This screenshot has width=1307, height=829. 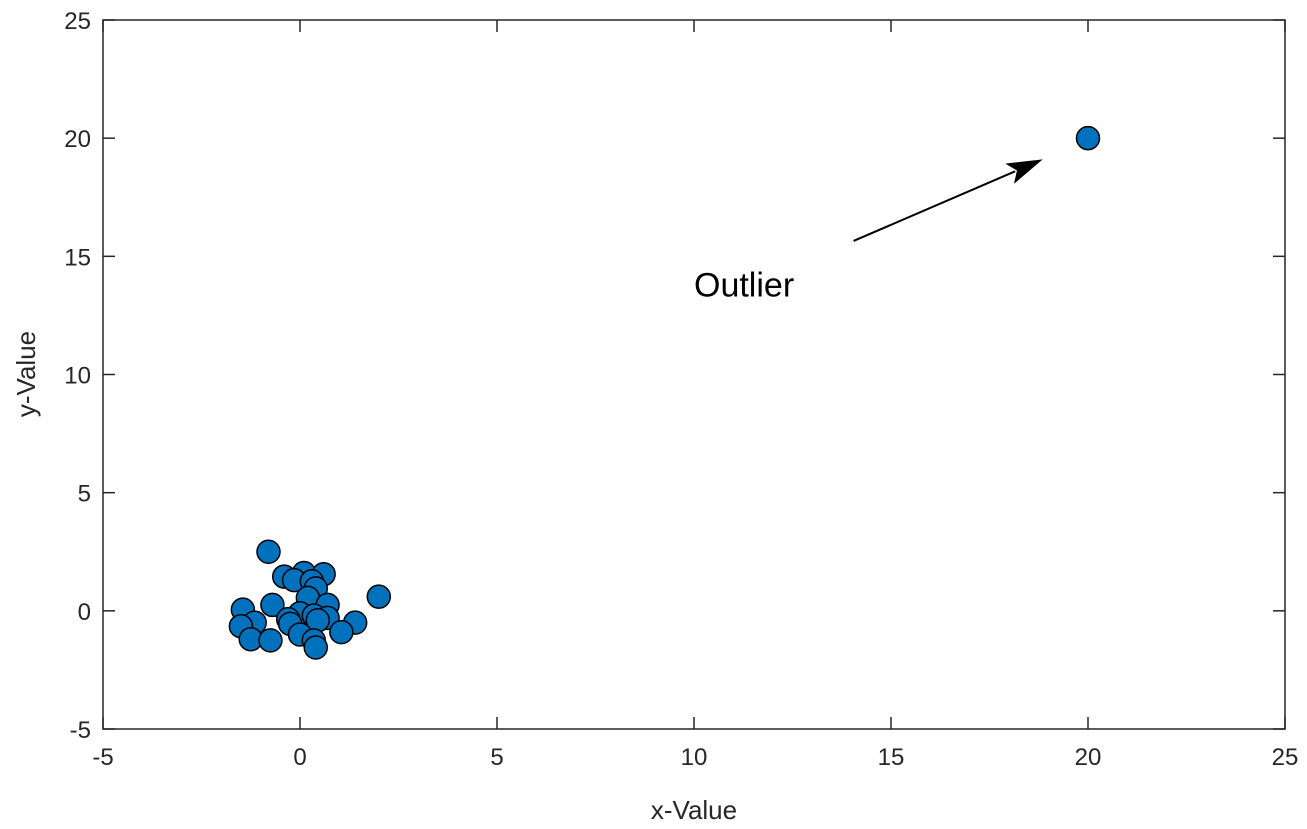 What do you see at coordinates (77, 257) in the screenshot?
I see `y-tick-label: 15` at bounding box center [77, 257].